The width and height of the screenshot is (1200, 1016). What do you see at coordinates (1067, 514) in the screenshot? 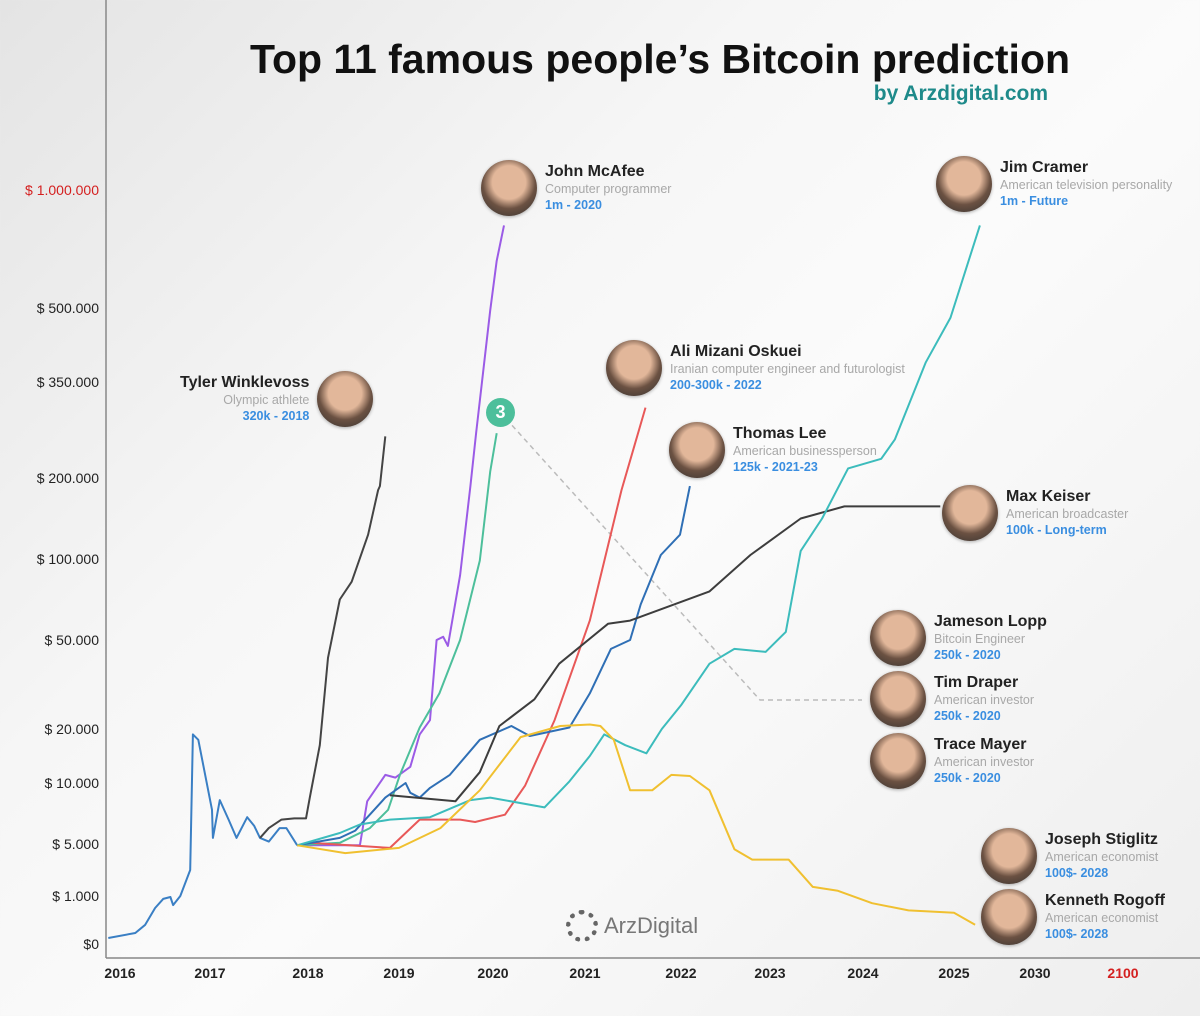
I see `person-role: American broadcaster` at bounding box center [1067, 514].